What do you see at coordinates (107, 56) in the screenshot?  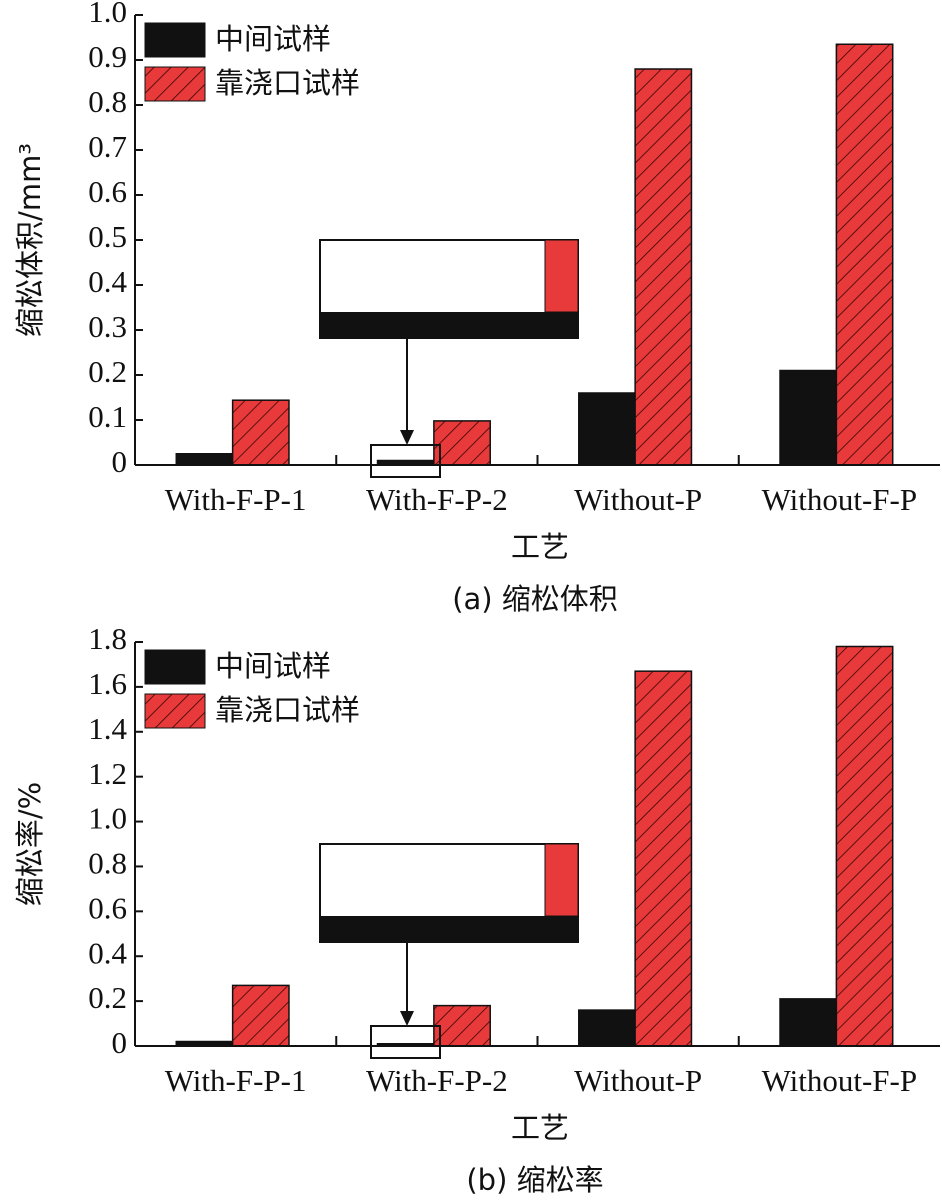 I see `y-tick-label: 0.9` at bounding box center [107, 56].